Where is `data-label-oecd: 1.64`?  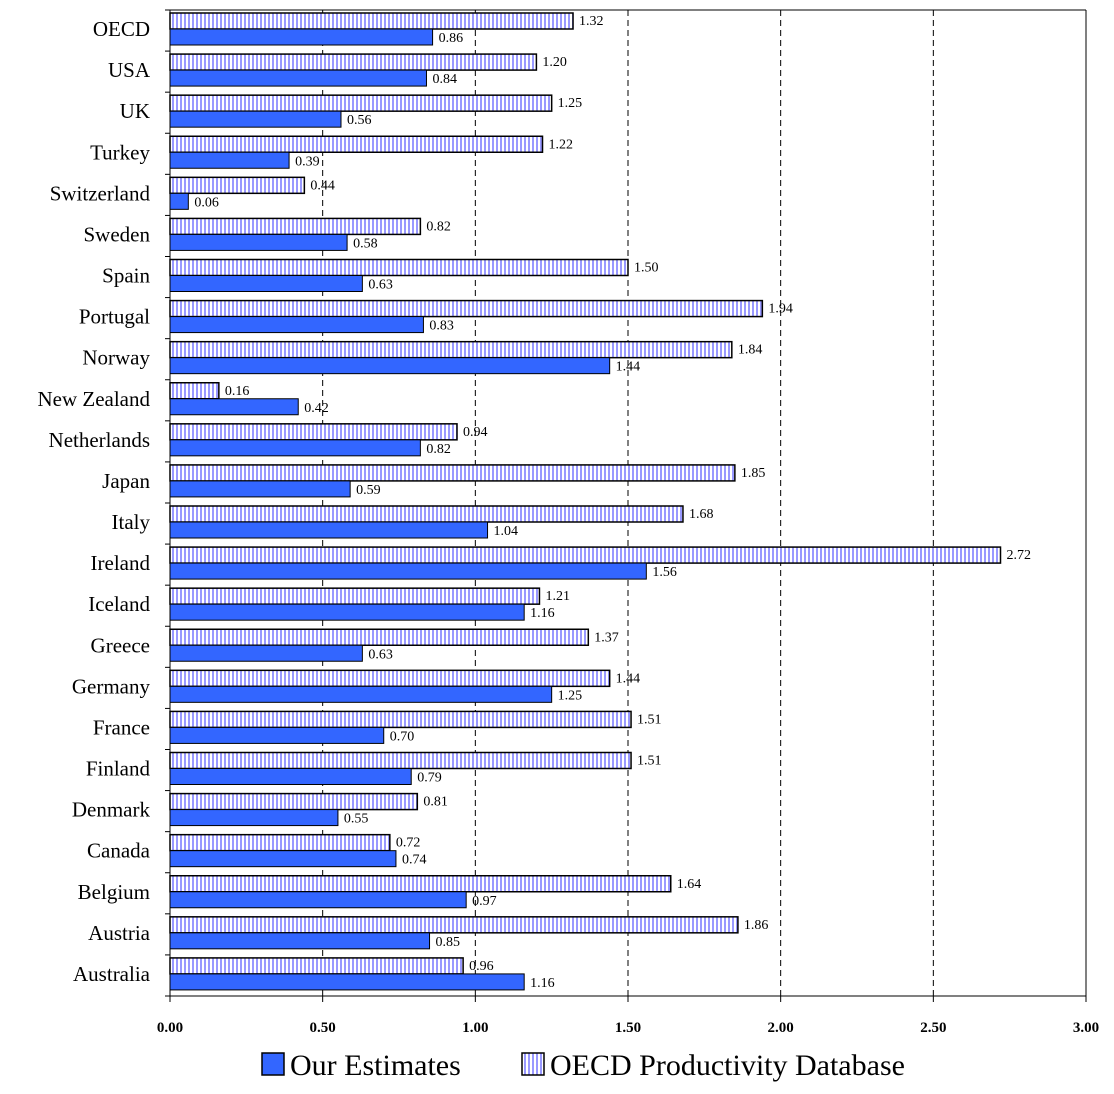
data-label-oecd: 1.64 is located at coordinates (689, 884).